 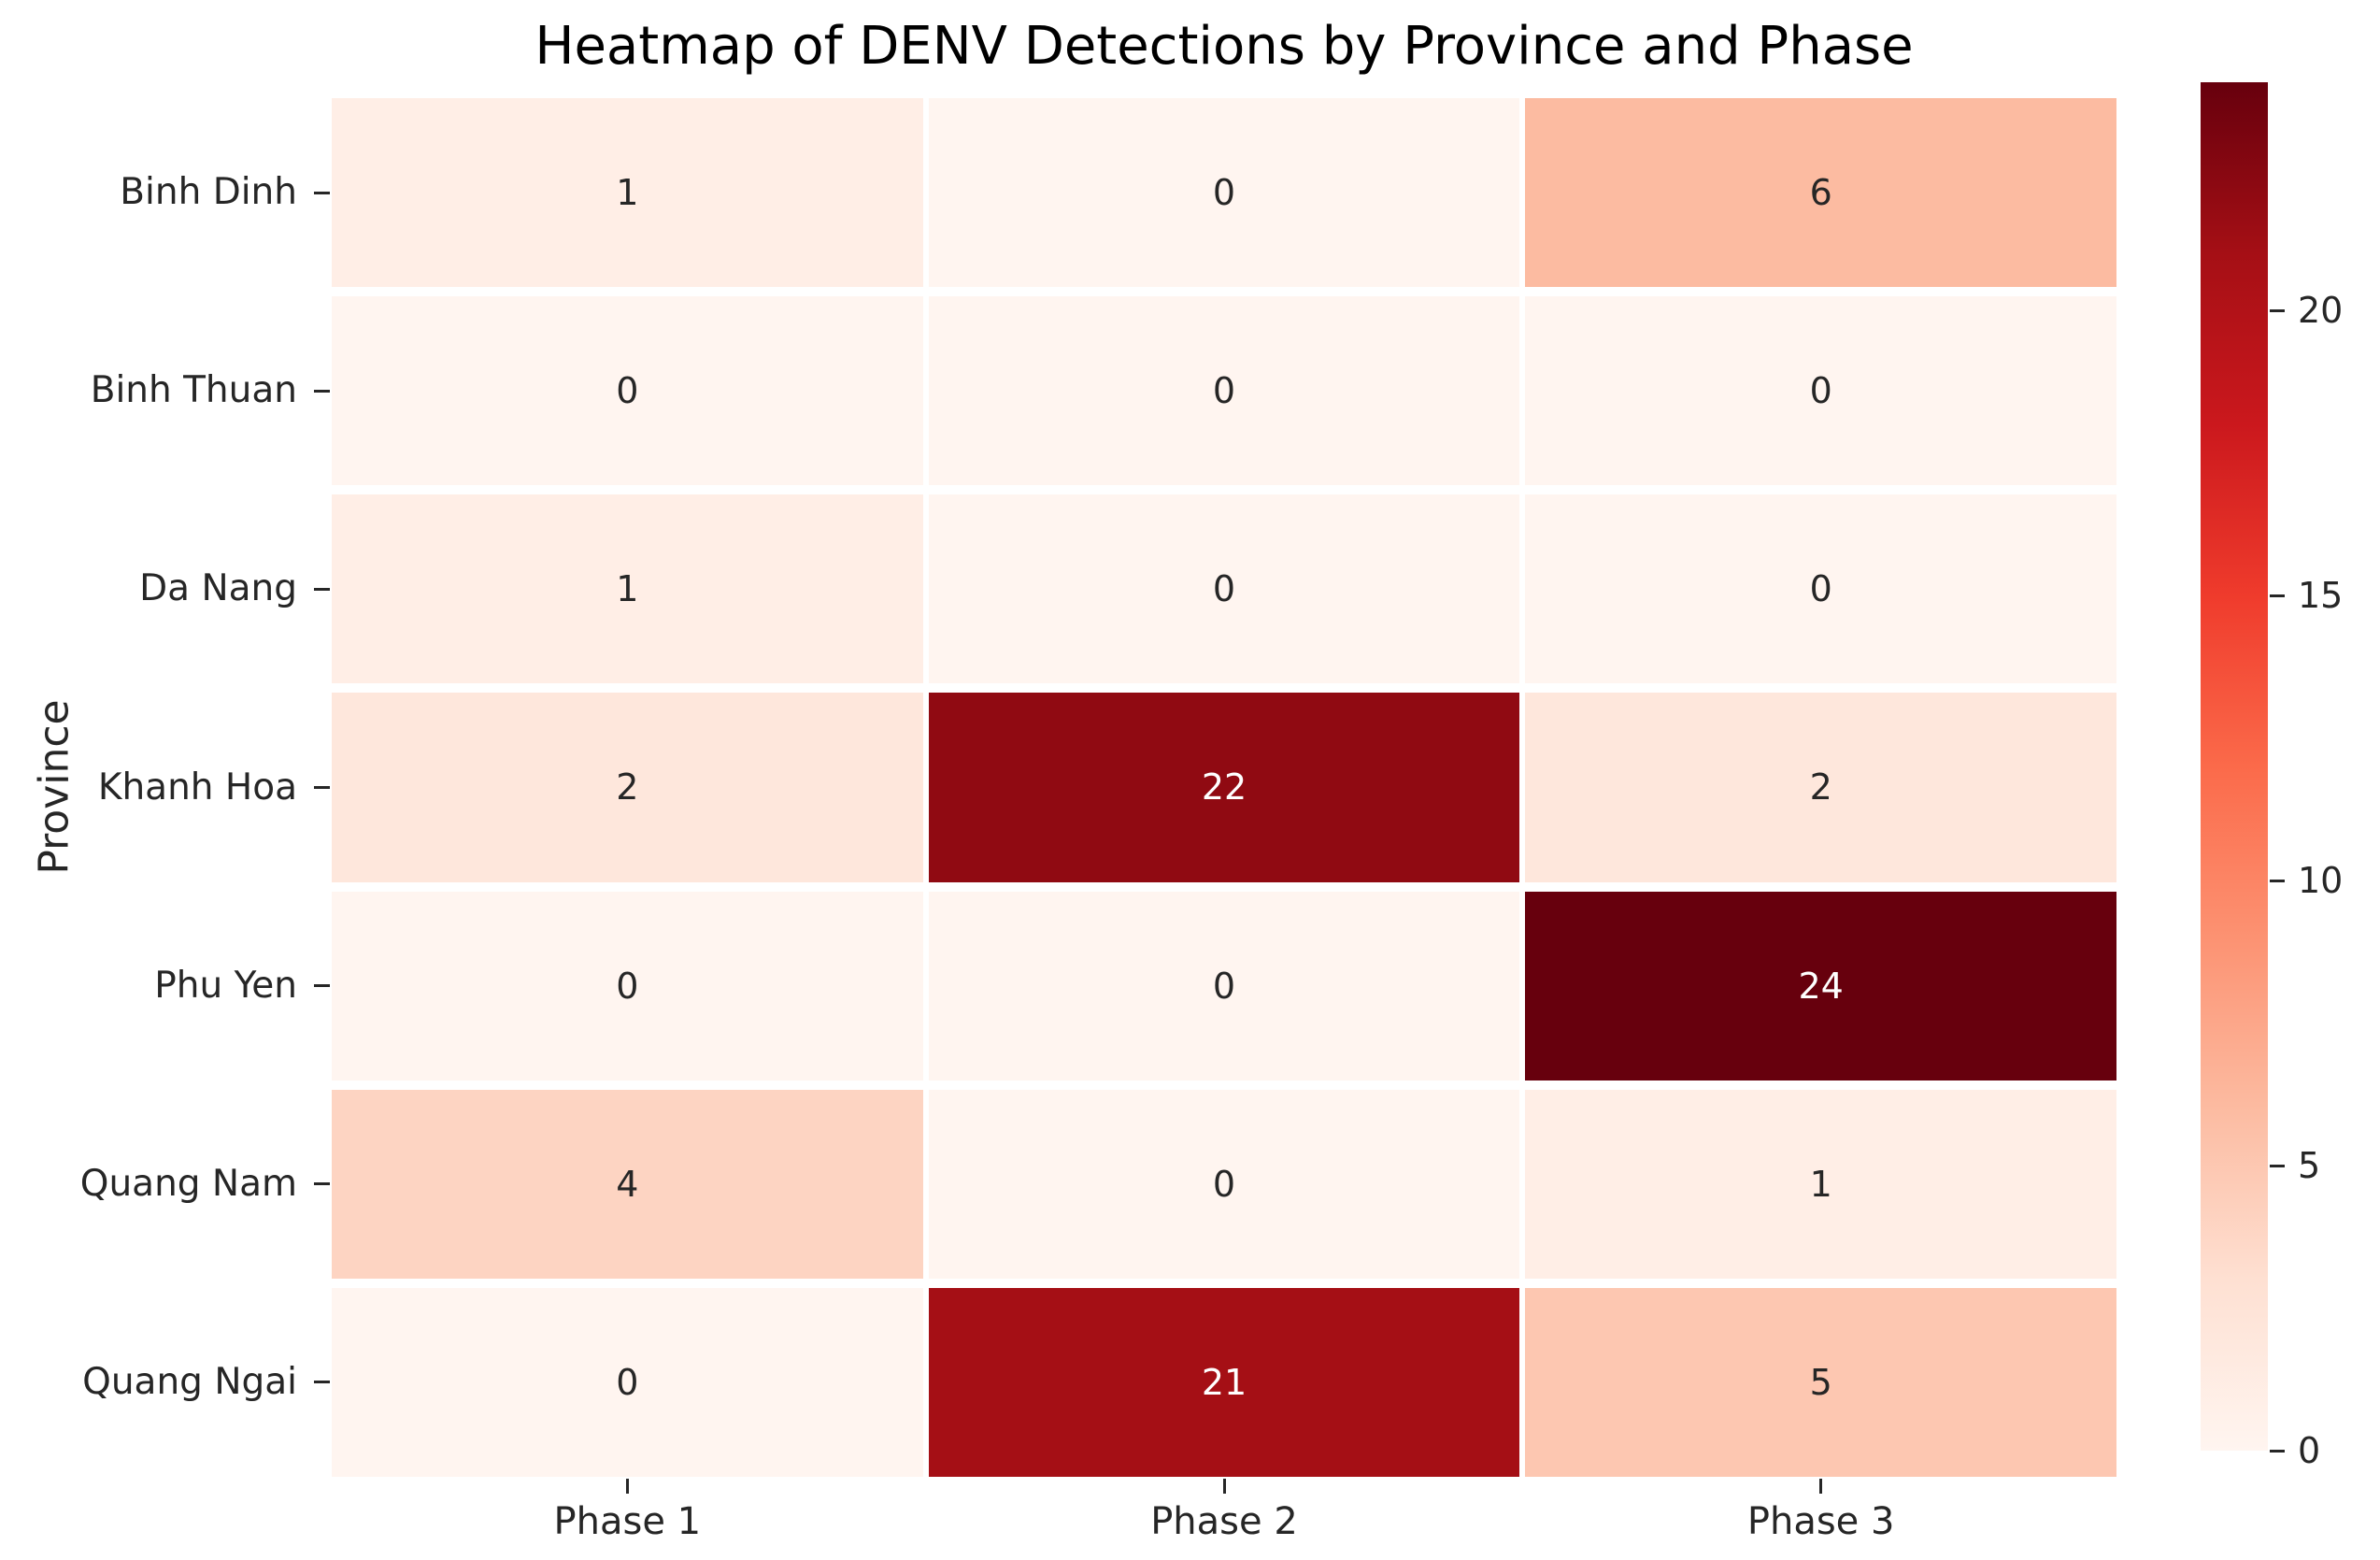 I want to click on y-tick-label: Phu Yen, so click(x=225, y=985).